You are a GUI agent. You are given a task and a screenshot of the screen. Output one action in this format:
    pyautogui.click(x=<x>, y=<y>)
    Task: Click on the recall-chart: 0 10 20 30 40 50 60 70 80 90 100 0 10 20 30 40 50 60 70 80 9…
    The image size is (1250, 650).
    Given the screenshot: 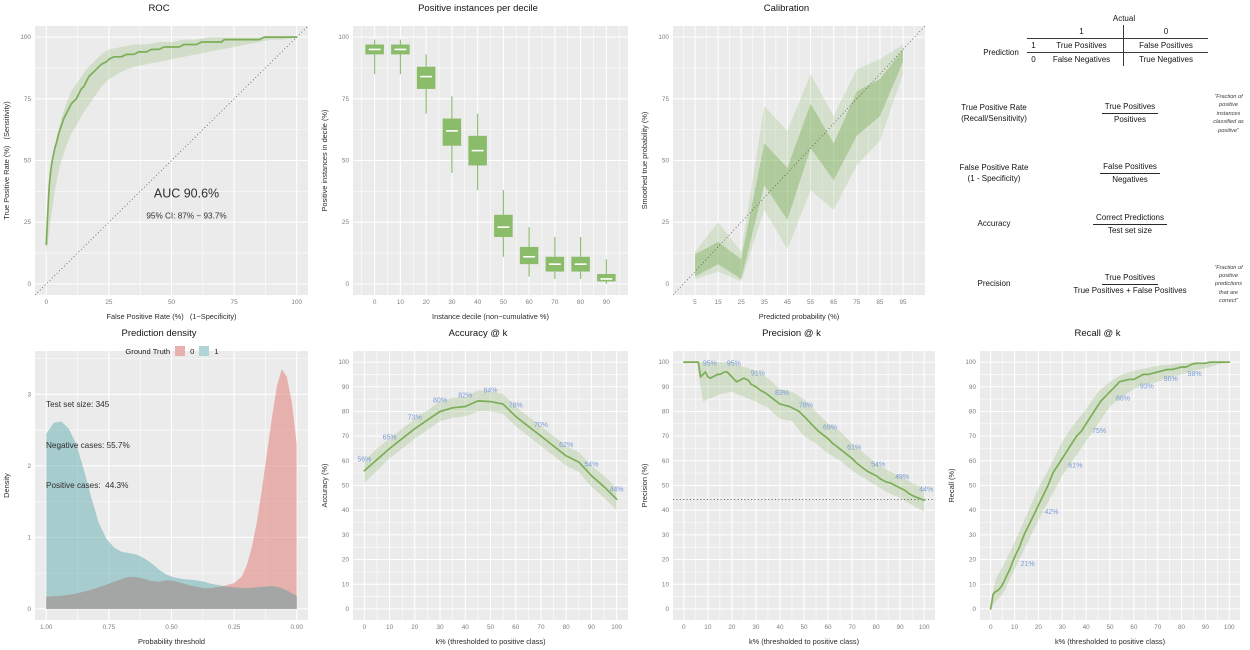 What is the action you would take?
    pyautogui.click(x=1097, y=497)
    